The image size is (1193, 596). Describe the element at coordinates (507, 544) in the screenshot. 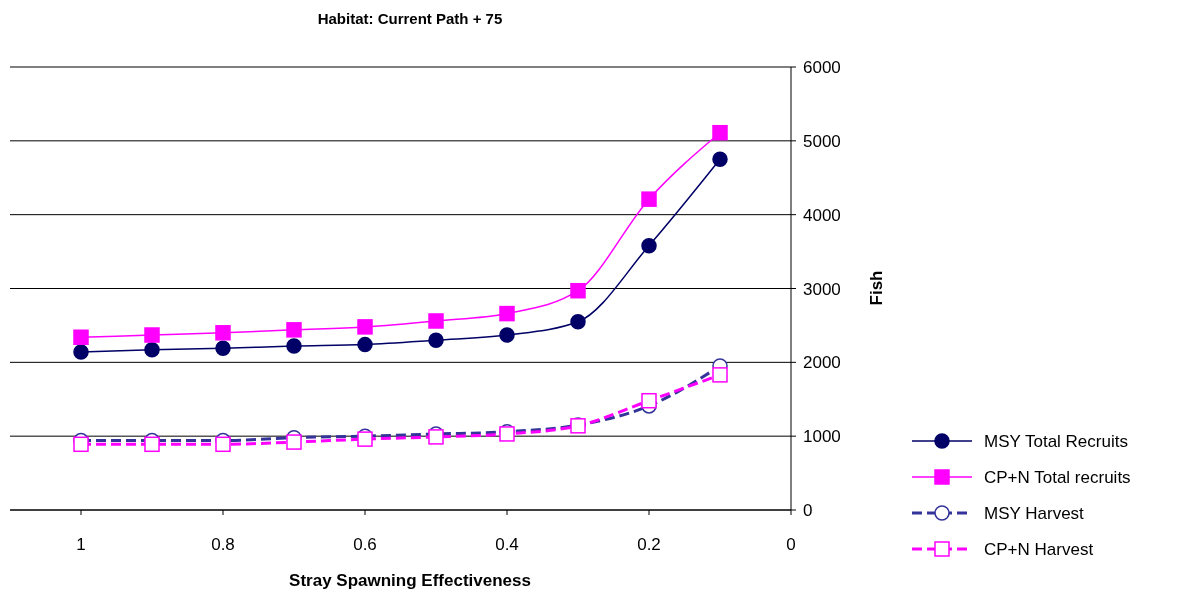

I see `x-tick-label: 0.4` at that location.